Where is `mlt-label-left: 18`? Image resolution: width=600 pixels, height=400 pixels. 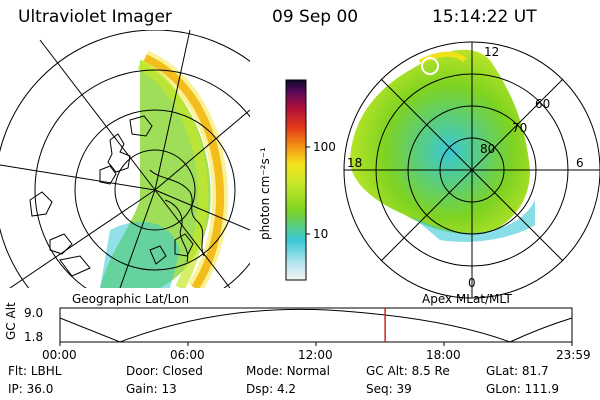
mlt-label-left: 18 is located at coordinates (355, 163).